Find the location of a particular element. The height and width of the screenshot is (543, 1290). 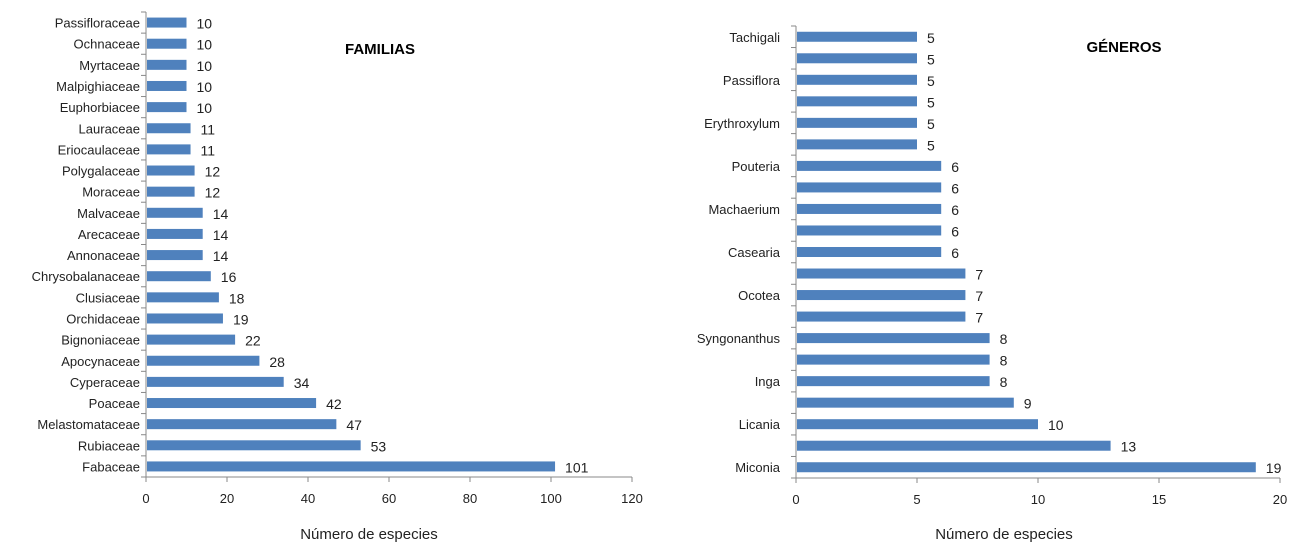

familias-category-label: Annonaceae is located at coordinates (103, 255).